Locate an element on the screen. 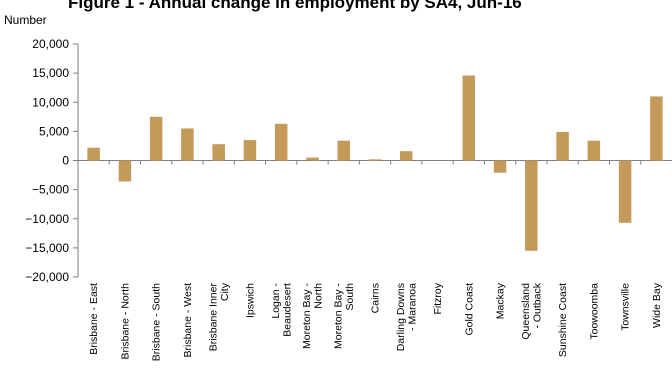 This screenshot has height=376, width=672. y-tick-label: −15,000 is located at coordinates (47, 248).